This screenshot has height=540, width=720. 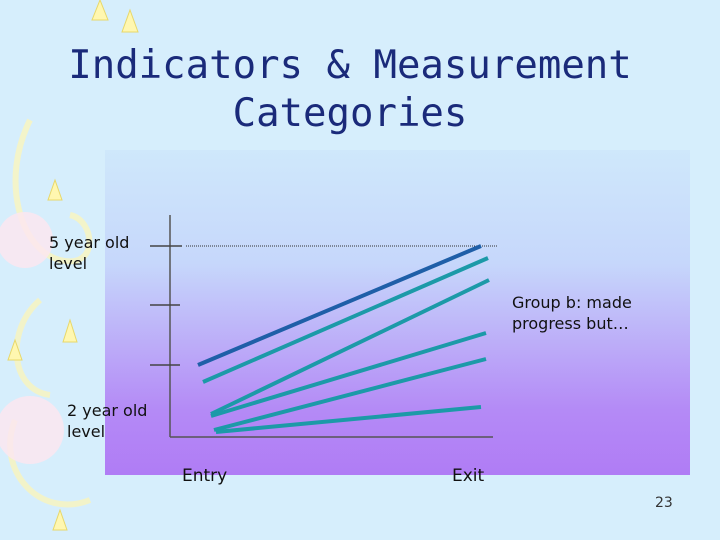 What do you see at coordinates (350, 65) in the screenshot?
I see `title-line-1: Indicators & Measurement` at bounding box center [350, 65].